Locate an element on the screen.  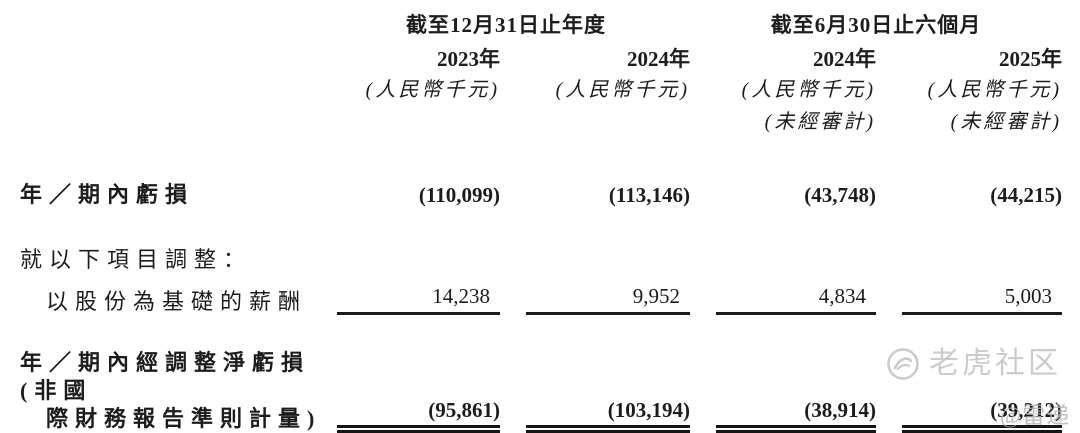
loss-2025-interim: (44,215) is located at coordinates (1026, 195).